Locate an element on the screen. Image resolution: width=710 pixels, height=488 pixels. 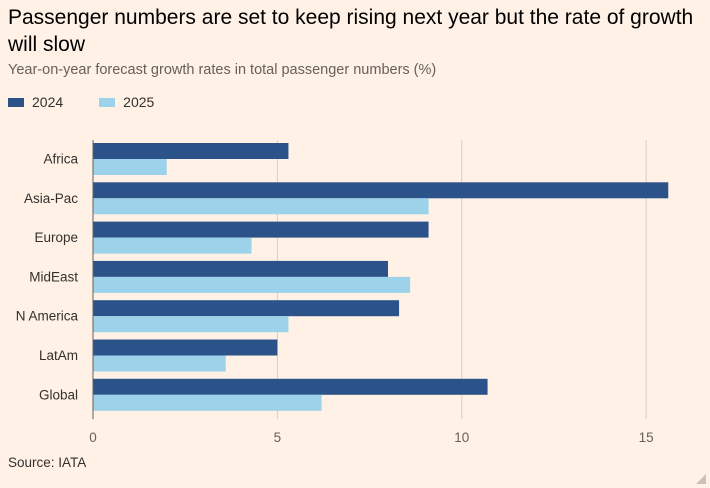
legend-swatch-2024 is located at coordinates (16, 102).